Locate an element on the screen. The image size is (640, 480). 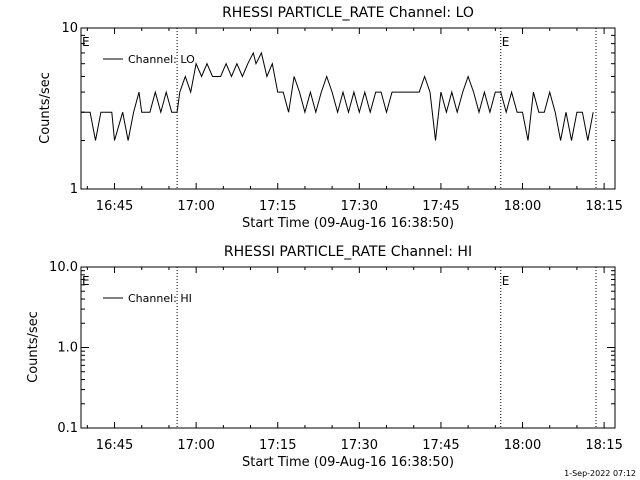
panel-lo-legend: Channel: LO is located at coordinates (149, 59).